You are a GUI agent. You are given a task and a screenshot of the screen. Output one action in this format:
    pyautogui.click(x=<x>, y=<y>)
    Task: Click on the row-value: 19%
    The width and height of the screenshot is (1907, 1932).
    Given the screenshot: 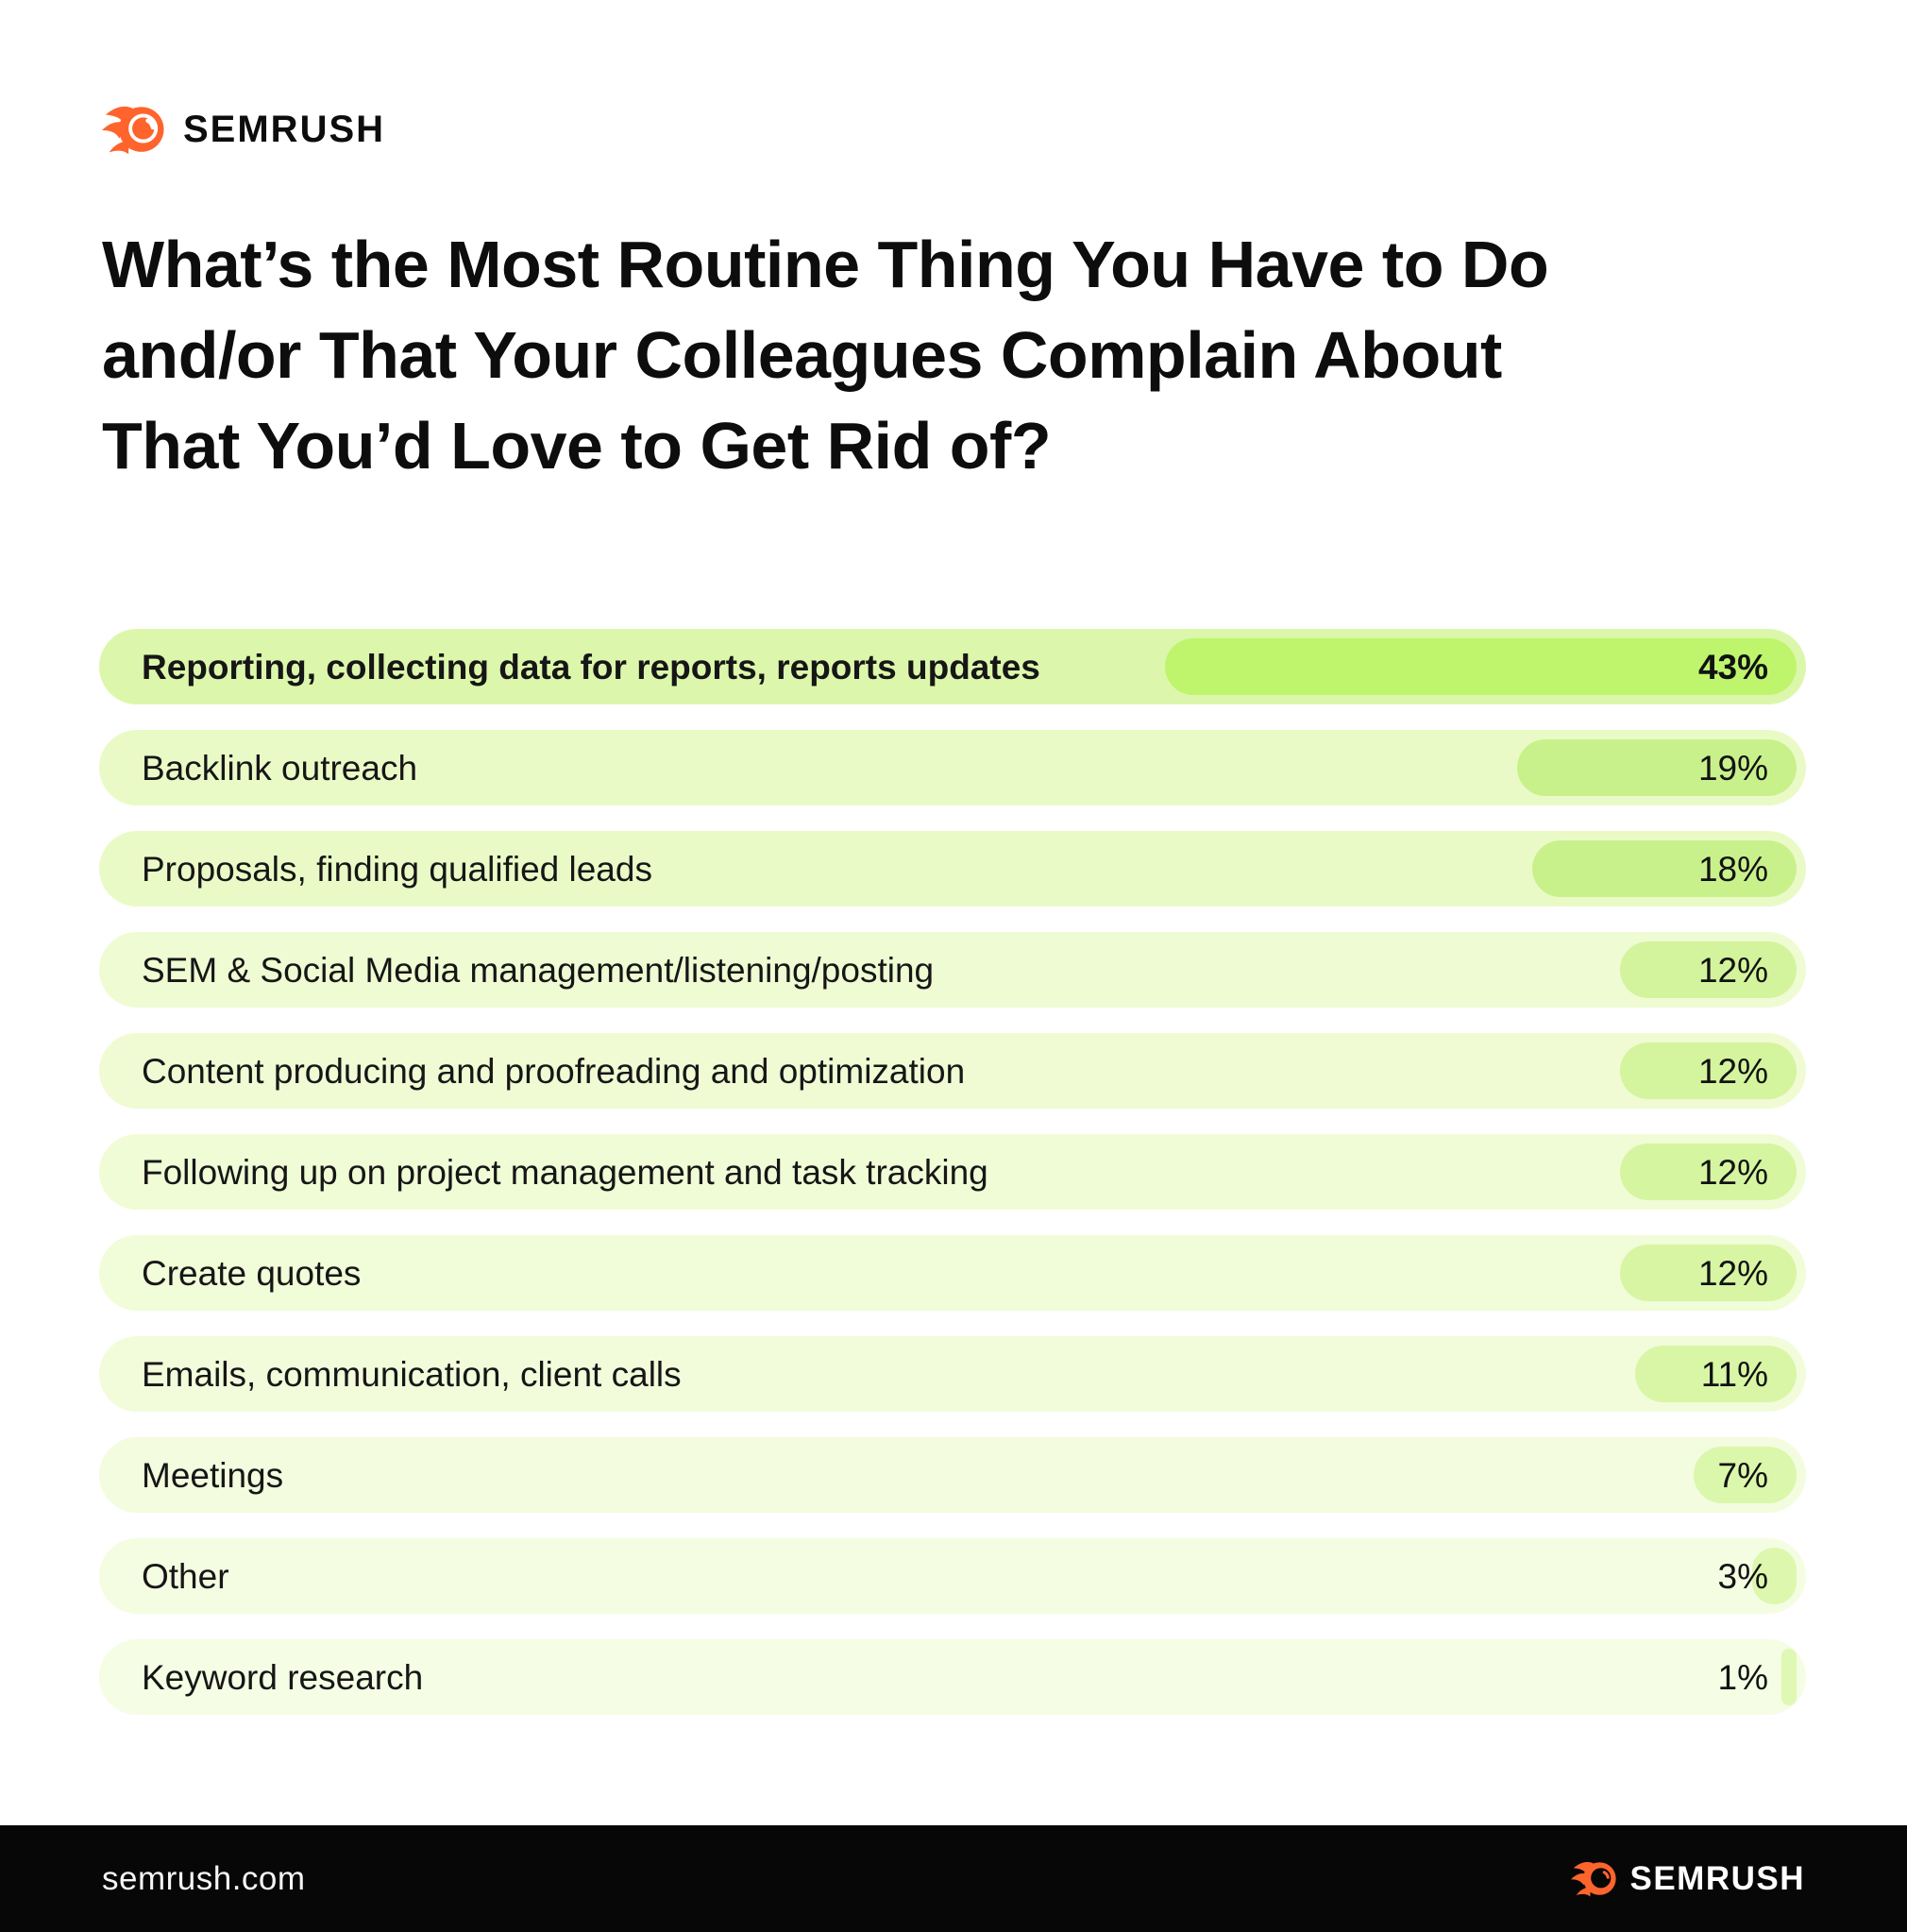 What is the action you would take?
    pyautogui.click(x=1732, y=768)
    